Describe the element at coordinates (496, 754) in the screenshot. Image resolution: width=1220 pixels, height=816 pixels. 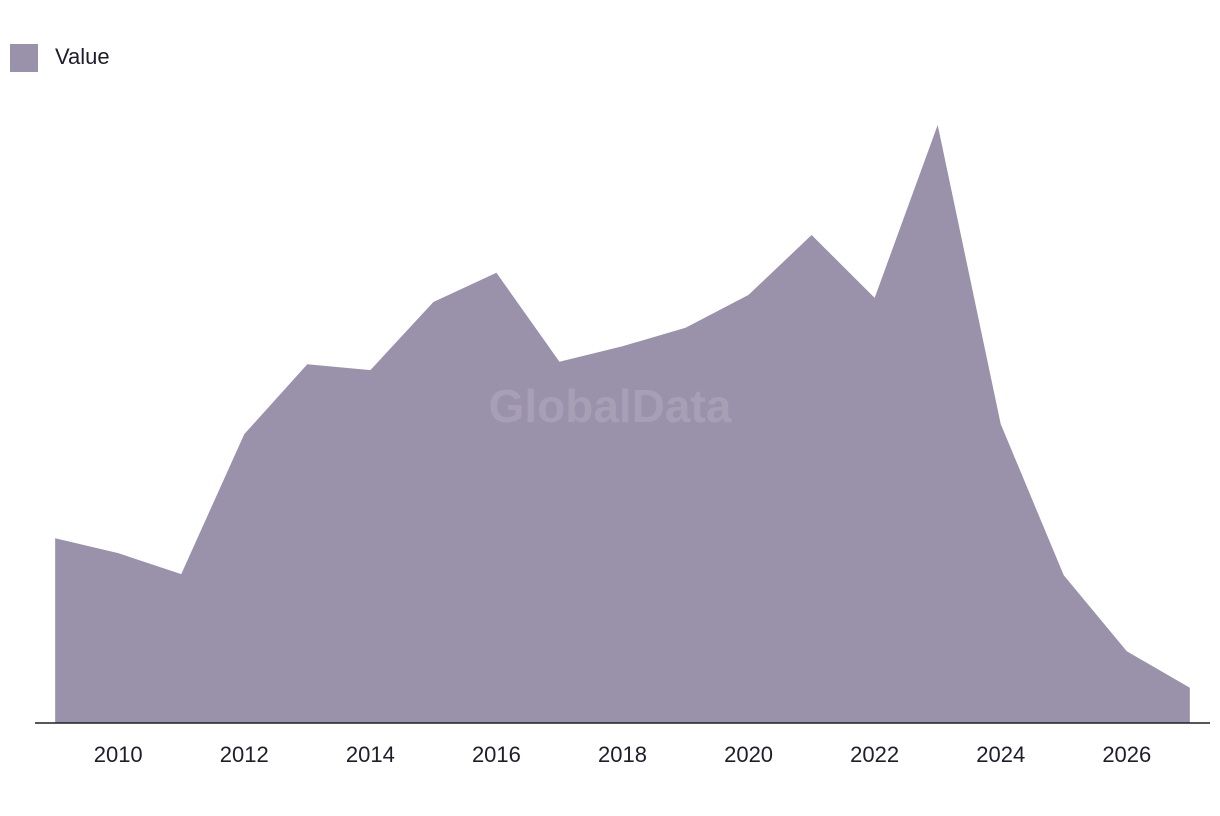
I see `x-tick-label: 2016` at that location.